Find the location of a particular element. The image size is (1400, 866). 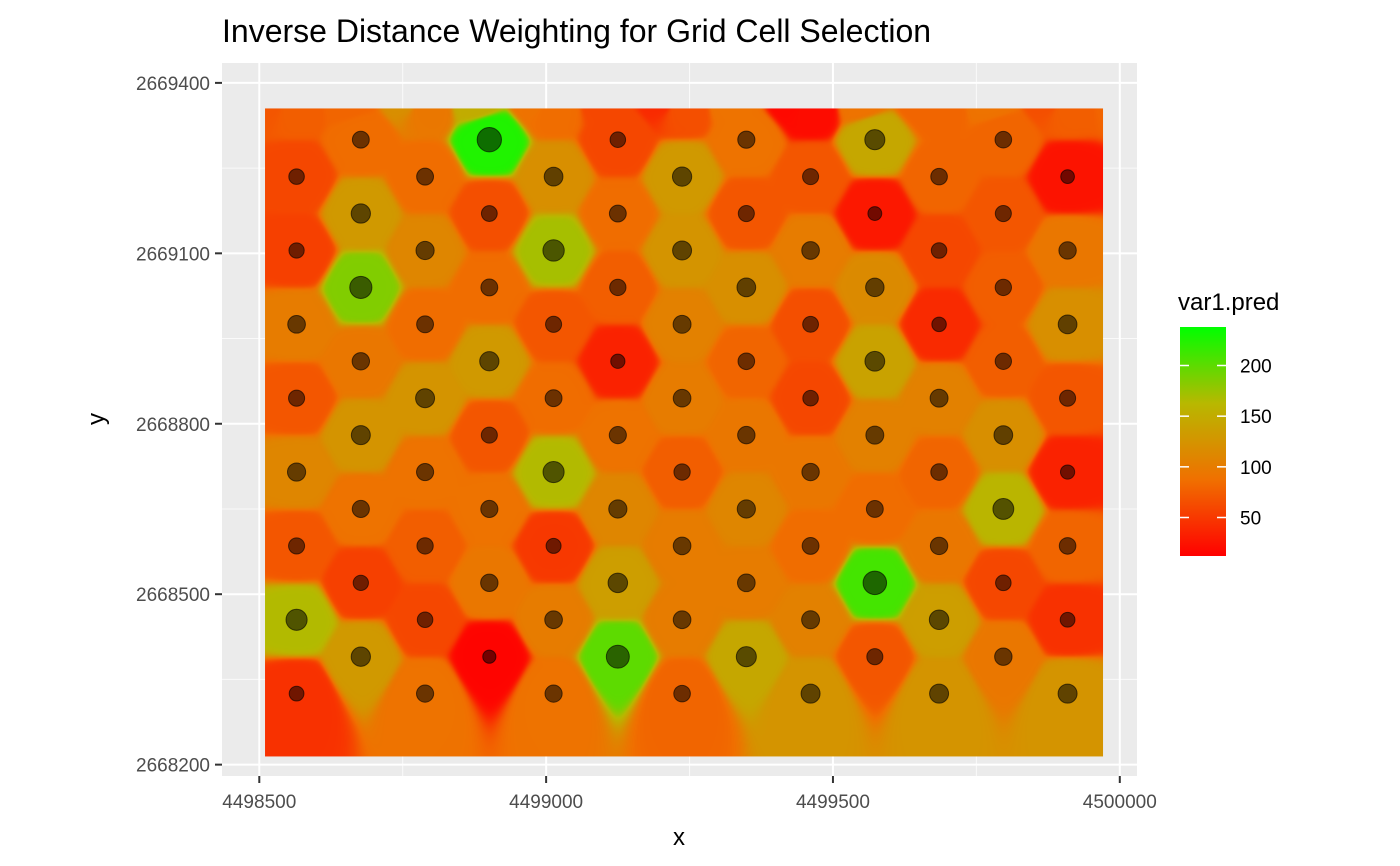

legend-label-1: 100 is located at coordinates (1256, 468).